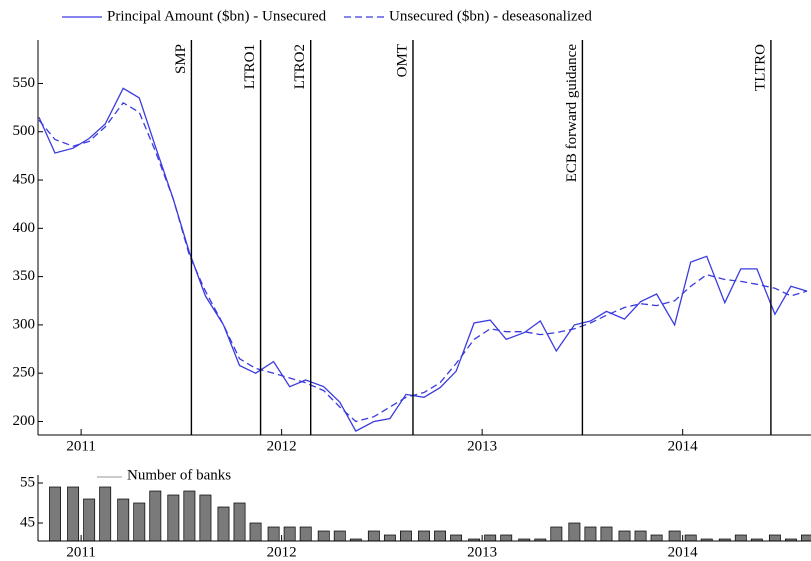 The image size is (811, 561). Describe the element at coordinates (24, 324) in the screenshot. I see `y-tick-label: 300` at that location.